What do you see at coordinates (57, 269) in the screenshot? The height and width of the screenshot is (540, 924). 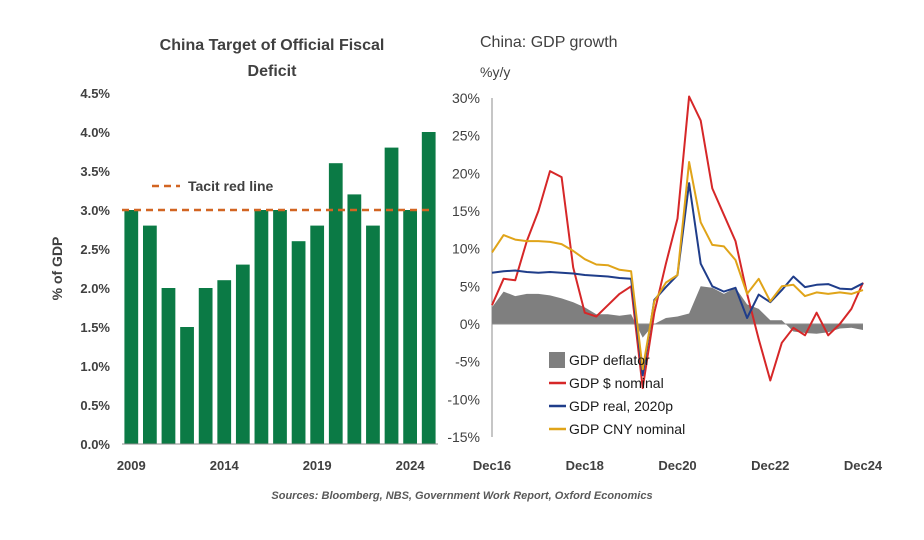 I see `y-axis-label: % of GDP` at bounding box center [57, 269].